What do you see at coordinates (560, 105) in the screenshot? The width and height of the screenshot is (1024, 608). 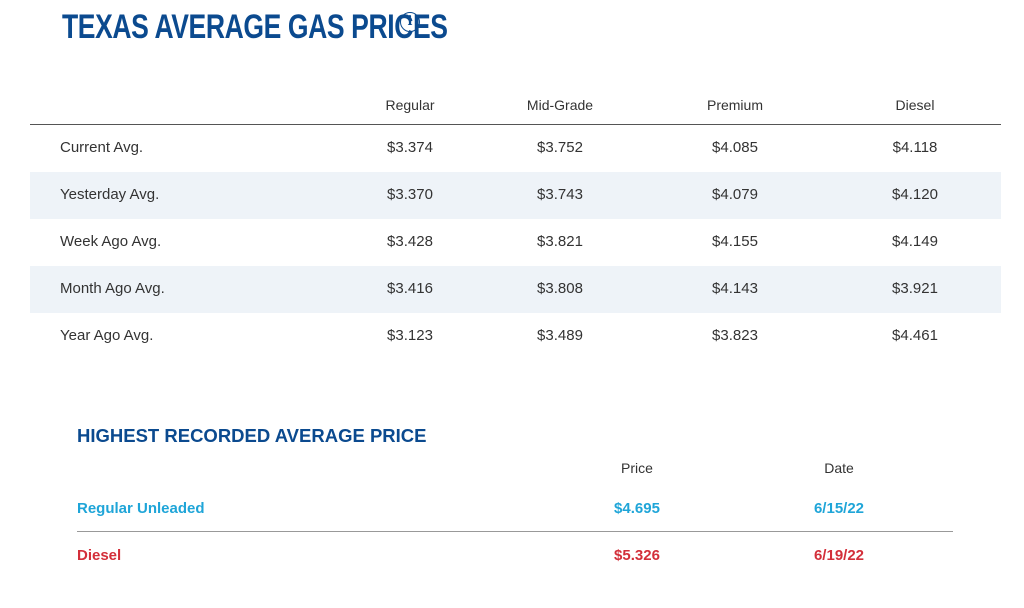 I see `column-header-mid-grade: Mid-Grade` at bounding box center [560, 105].